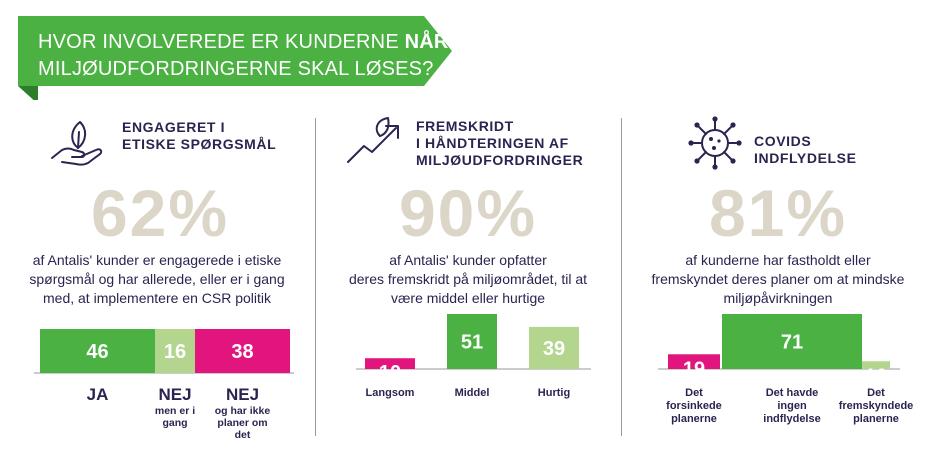 This screenshot has width=950, height=449. What do you see at coordinates (199, 144) in the screenshot?
I see `heading-line: ETISKE SPØRGSMÅL` at bounding box center [199, 144].